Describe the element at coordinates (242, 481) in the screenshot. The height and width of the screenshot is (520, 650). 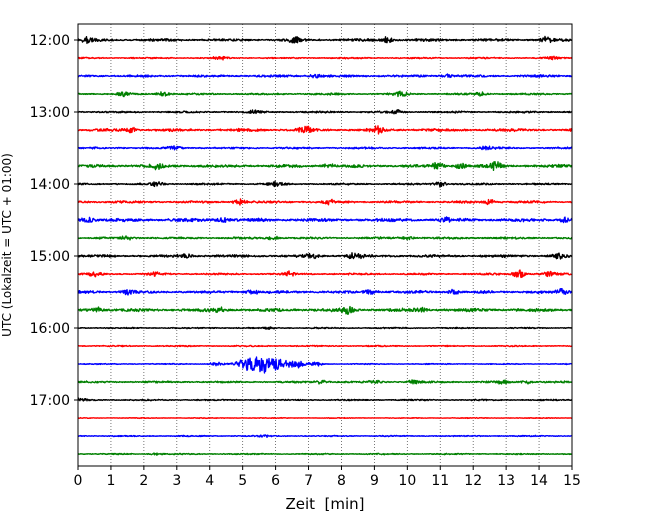
I see `x-tick-label: 5` at that location.